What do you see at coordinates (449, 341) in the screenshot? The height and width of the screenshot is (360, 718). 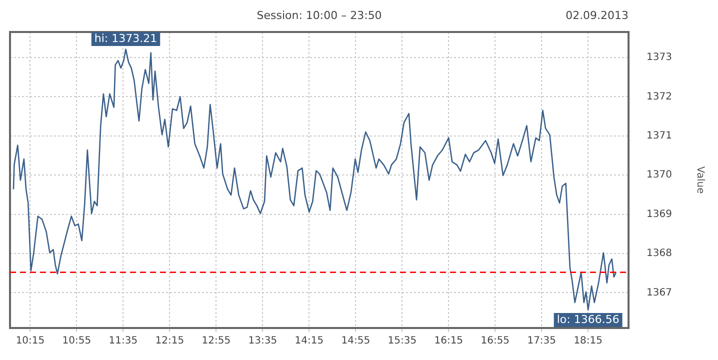 I see `x-tick-label: 16:15` at bounding box center [449, 341].